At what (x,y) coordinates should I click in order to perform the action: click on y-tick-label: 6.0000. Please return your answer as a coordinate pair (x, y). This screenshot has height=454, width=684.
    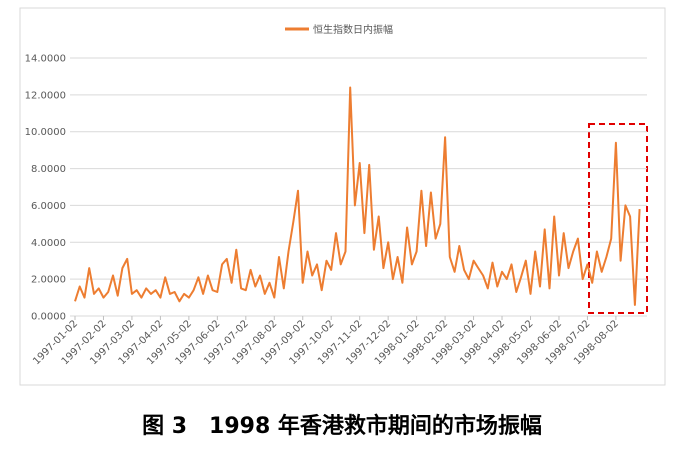
    Looking at the image, I should click on (48, 206).